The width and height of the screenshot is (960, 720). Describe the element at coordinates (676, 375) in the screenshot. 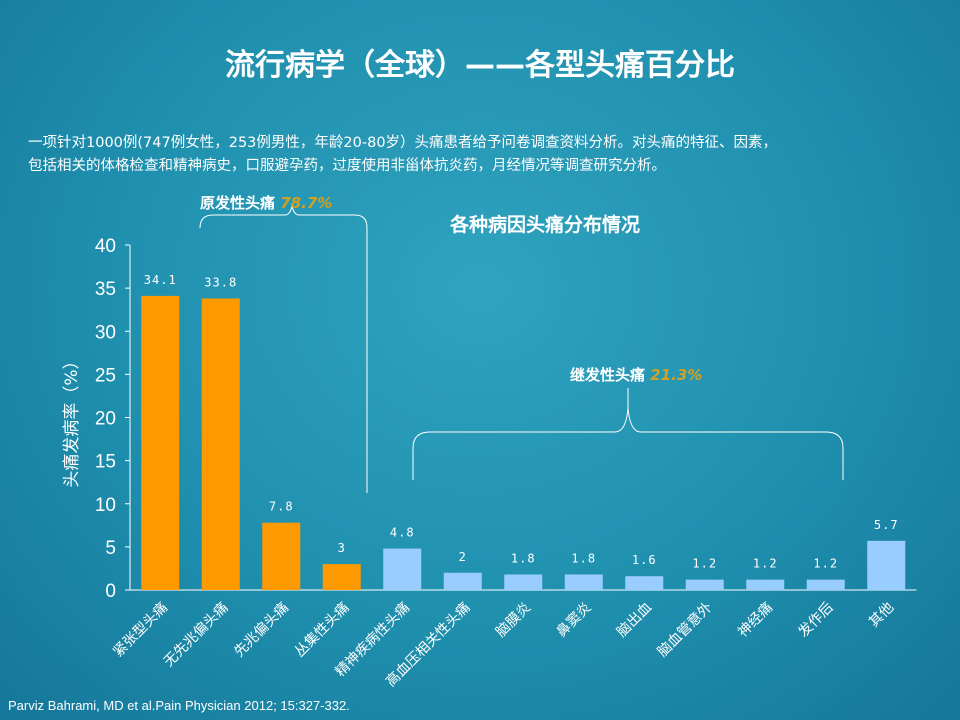

I see `secondary-pct: 21.3%` at that location.